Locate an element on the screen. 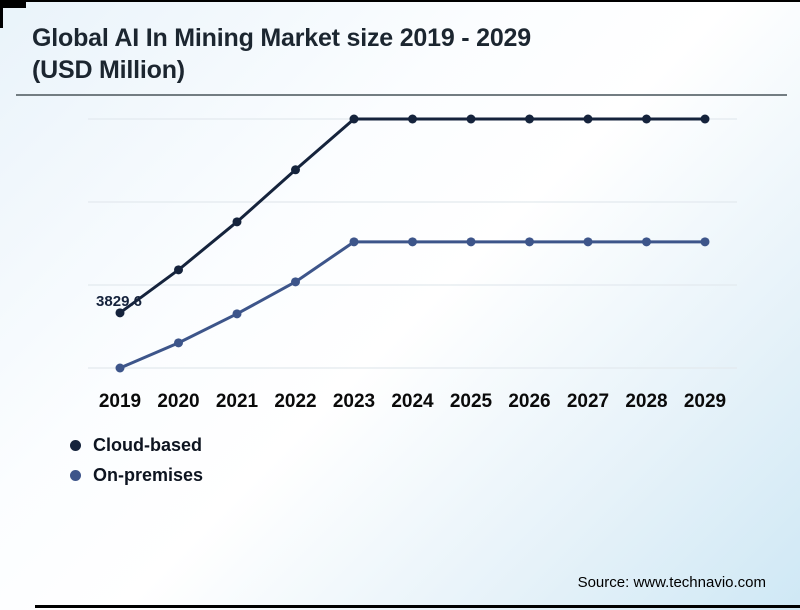  x-axis-label: 2025 is located at coordinates (471, 401).